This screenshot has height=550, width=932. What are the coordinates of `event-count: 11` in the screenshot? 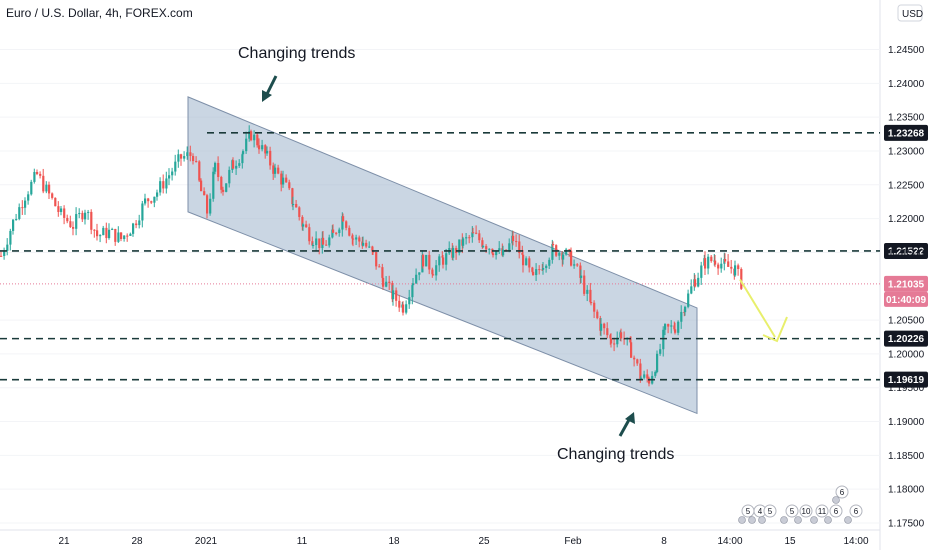 It's located at (822, 511).